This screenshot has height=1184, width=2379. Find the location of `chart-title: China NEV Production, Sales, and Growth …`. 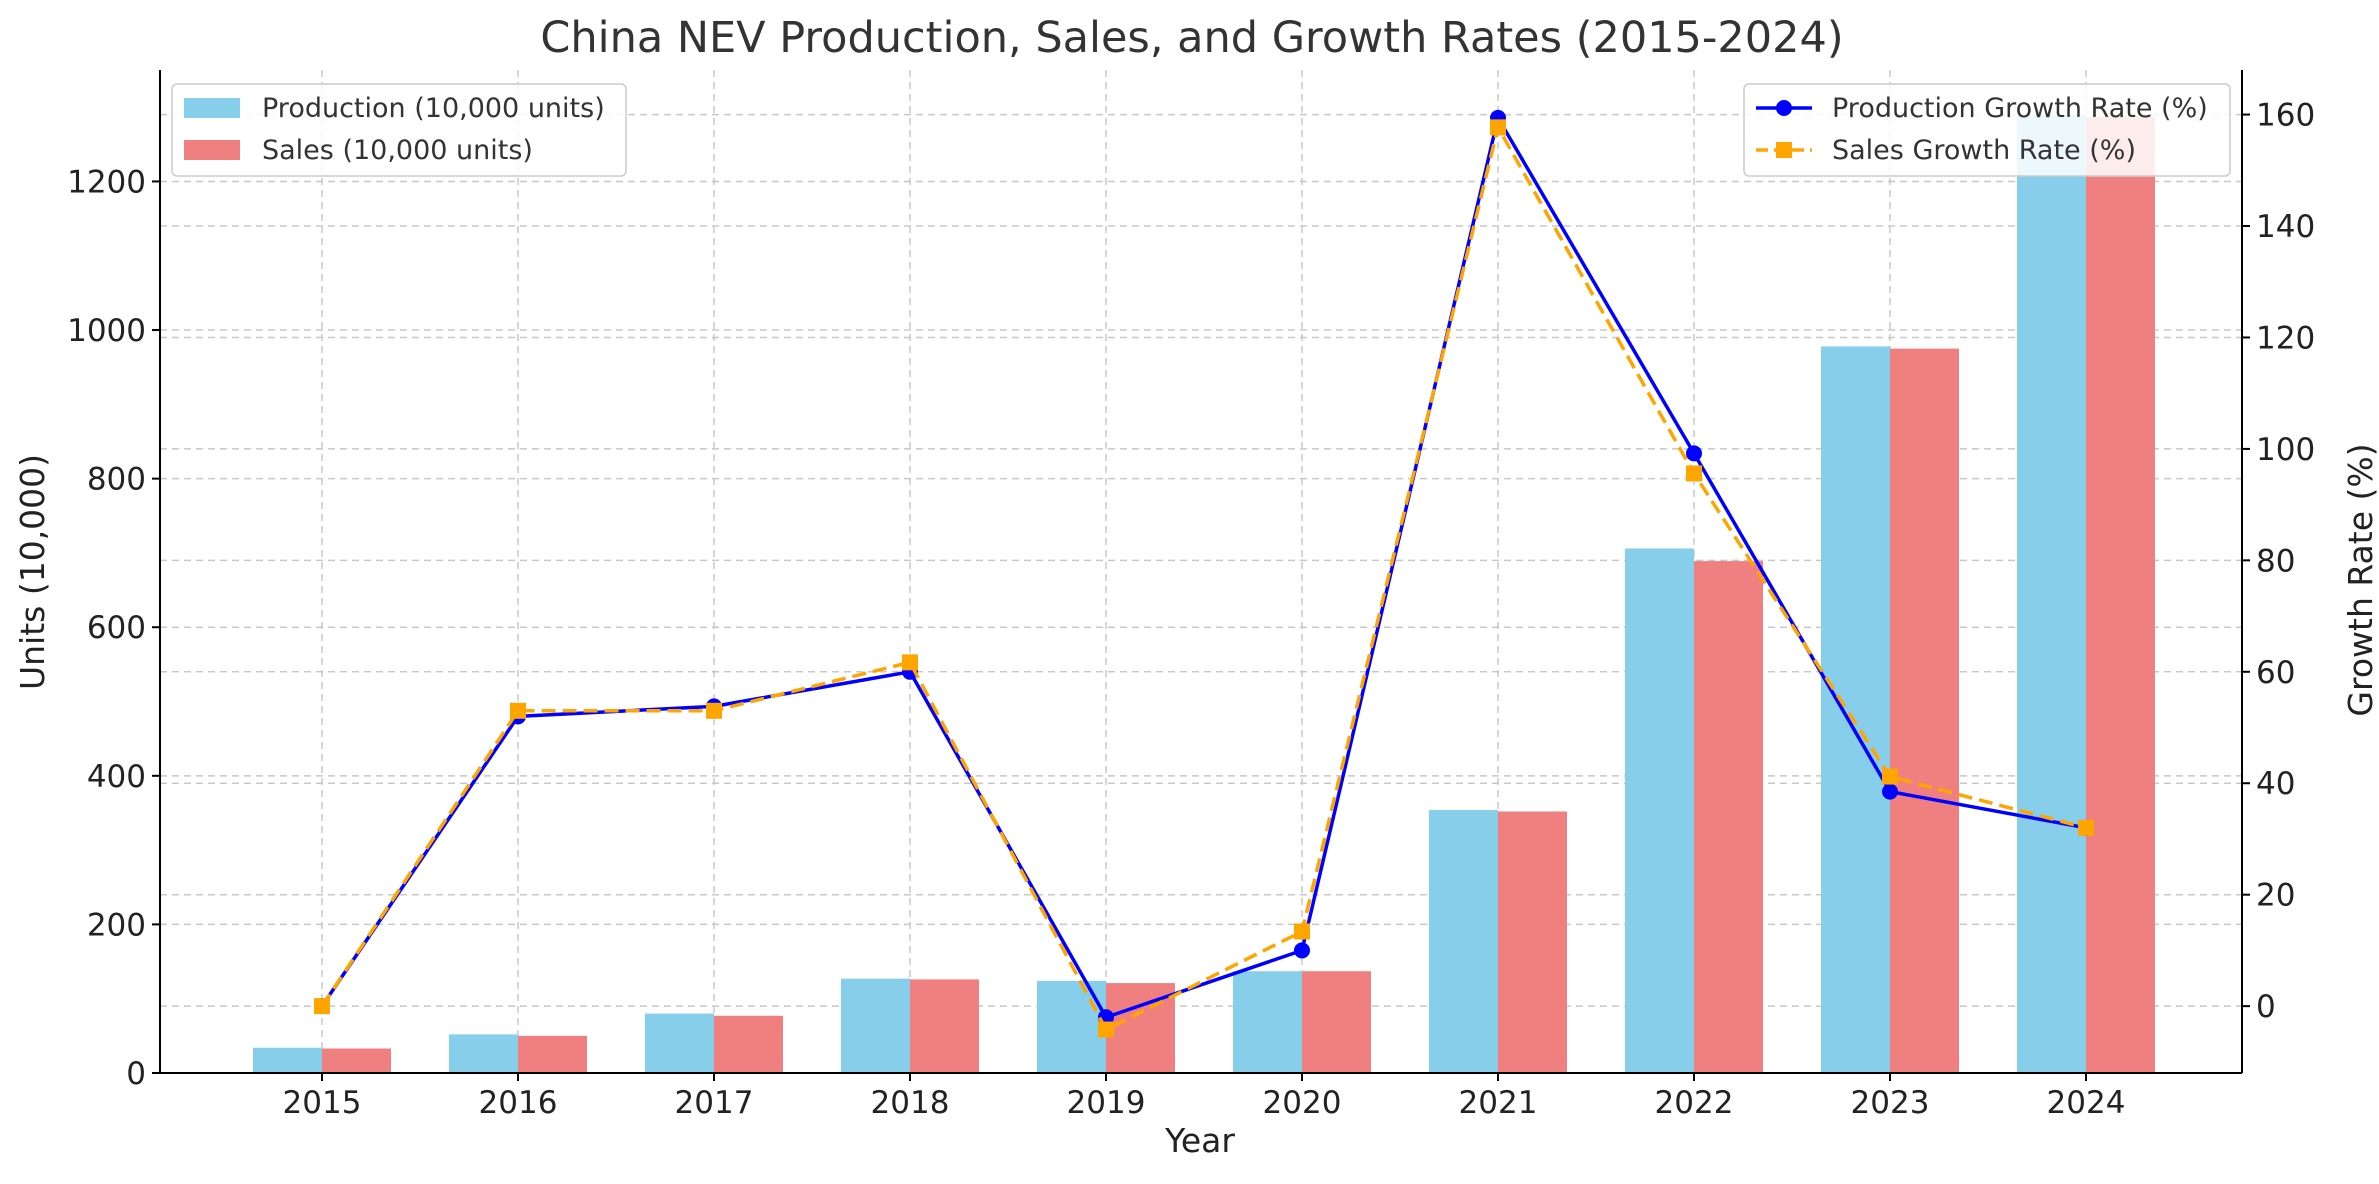

chart-title: China NEV Production, Sales, and Growth … is located at coordinates (1191, 38).